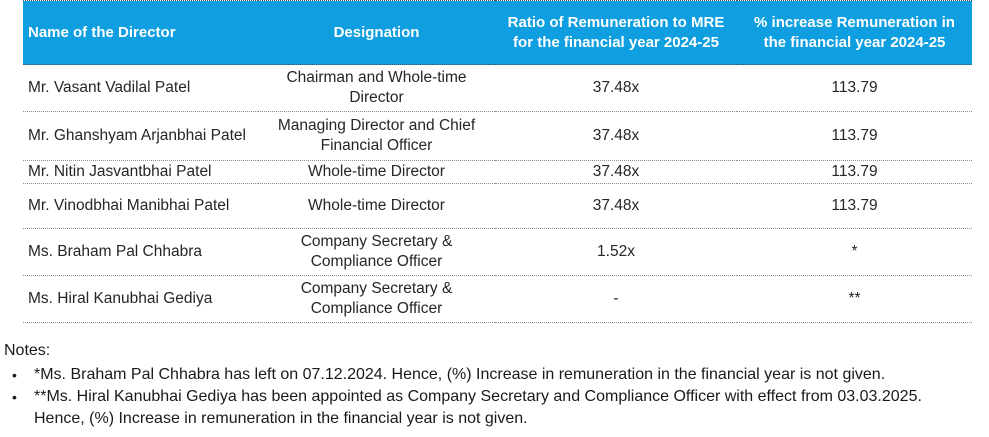 This screenshot has height=437, width=989. What do you see at coordinates (140, 32) in the screenshot?
I see `column-header-name: Name of the Director` at bounding box center [140, 32].